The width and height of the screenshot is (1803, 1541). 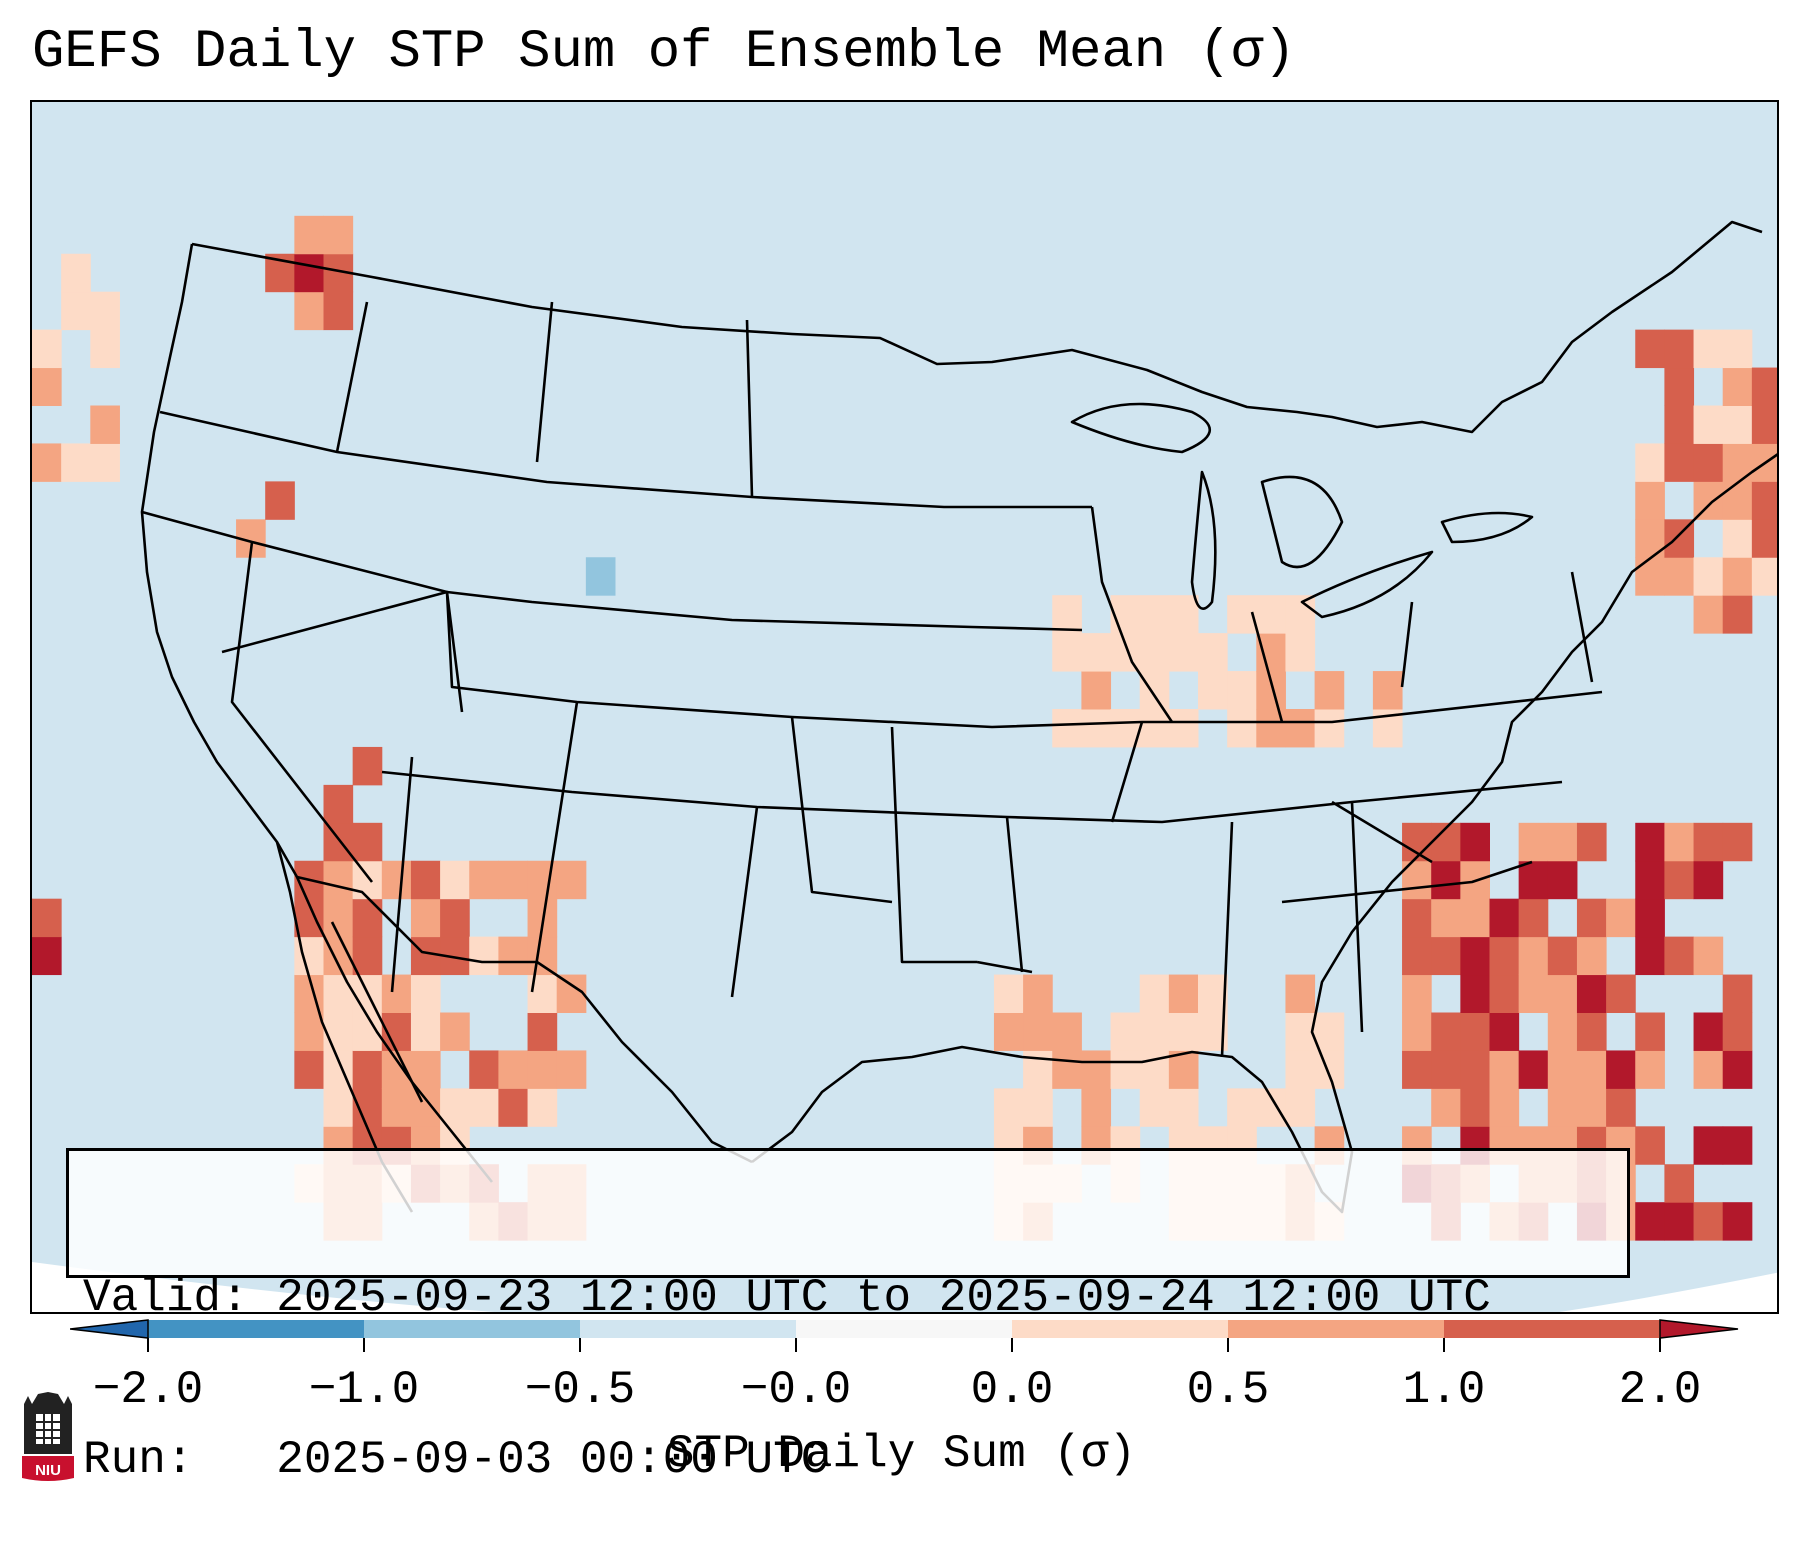 What do you see at coordinates (1228, 1390) in the screenshot?
I see `colorbar-tick-label: 0.5` at bounding box center [1228, 1390].